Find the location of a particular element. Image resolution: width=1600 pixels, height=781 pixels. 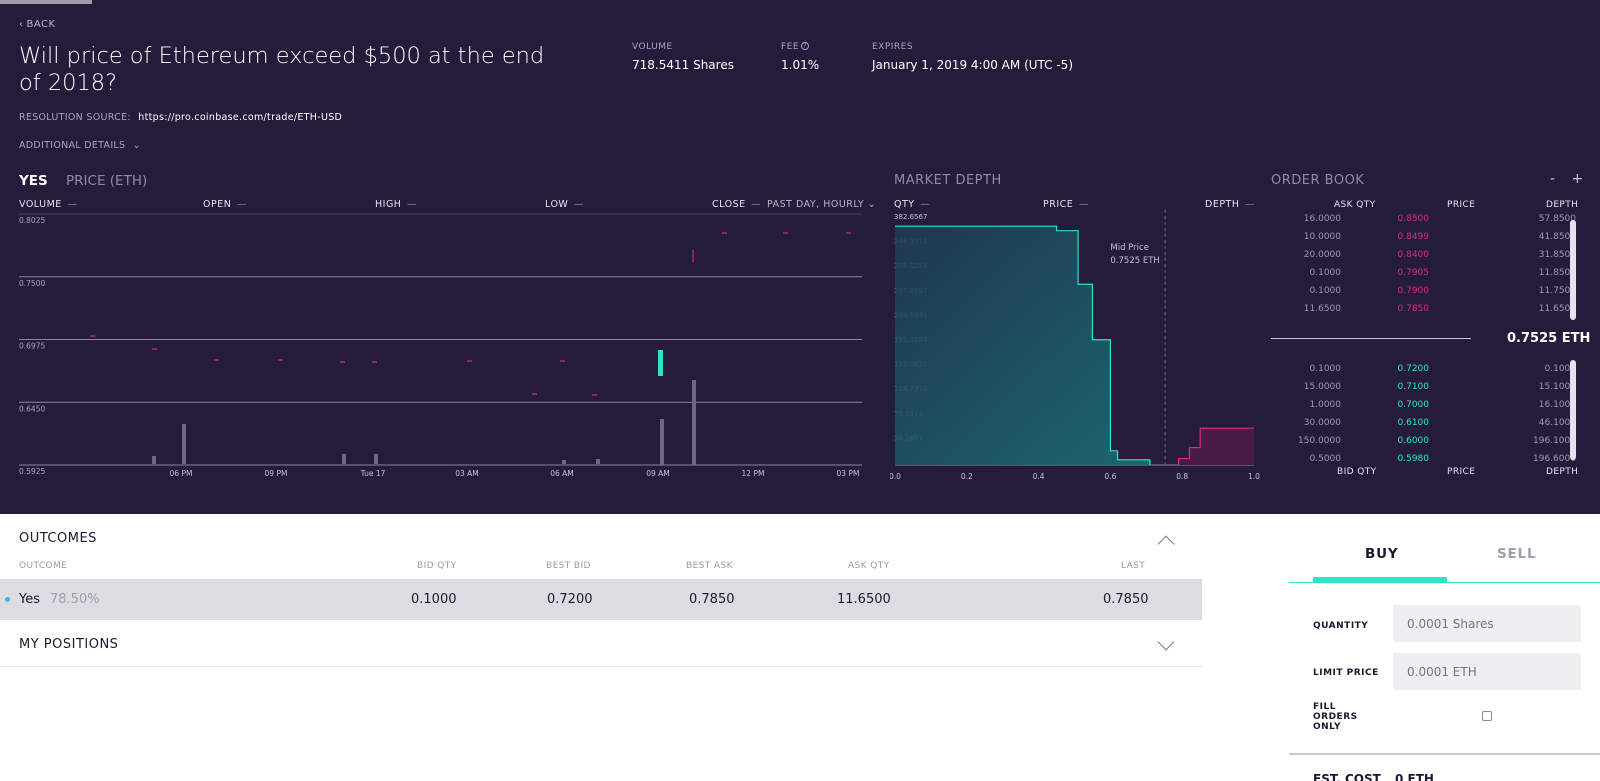

quantity-input is located at coordinates (1487, 623).